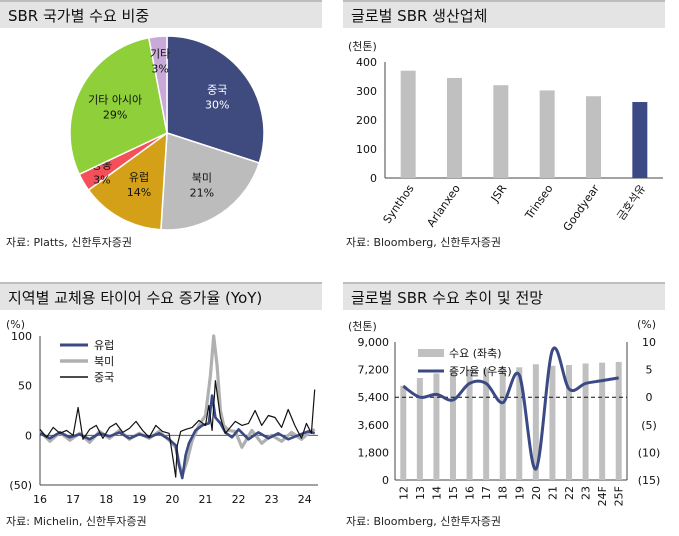 The height and width of the screenshot is (536, 679). What do you see at coordinates (619, 496) in the screenshot?
I see `x-tick-label: 25F` at bounding box center [619, 496].